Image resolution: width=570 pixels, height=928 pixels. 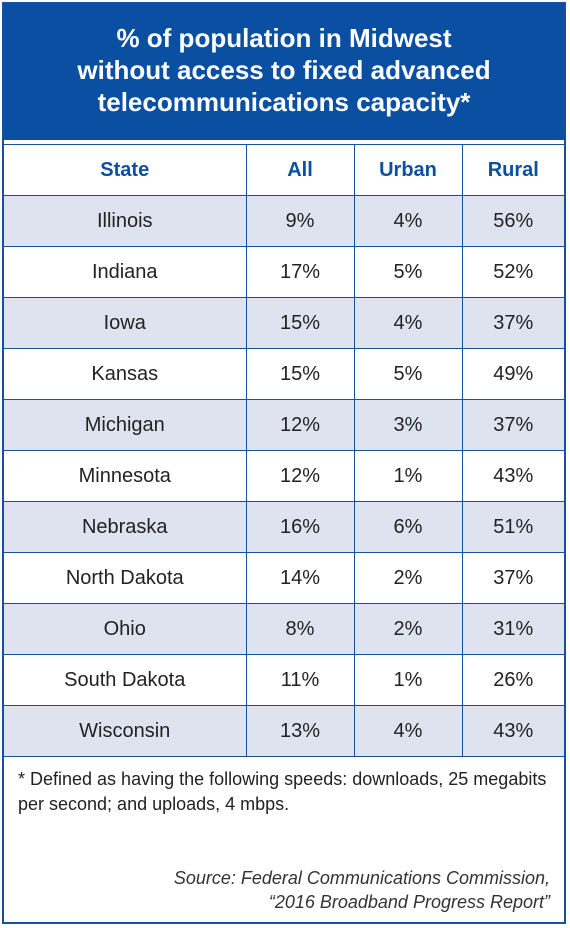 I want to click on table-row: South Dakota 11% 1% 26%, so click(x=284, y=680).